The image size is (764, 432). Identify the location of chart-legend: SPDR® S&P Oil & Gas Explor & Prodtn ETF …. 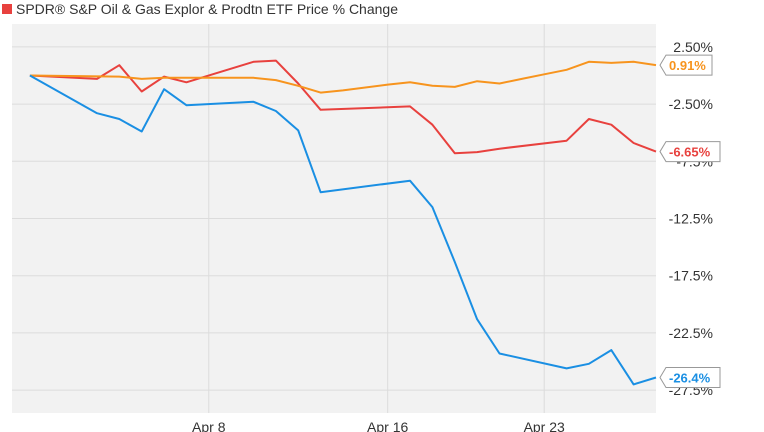
(200, 9).